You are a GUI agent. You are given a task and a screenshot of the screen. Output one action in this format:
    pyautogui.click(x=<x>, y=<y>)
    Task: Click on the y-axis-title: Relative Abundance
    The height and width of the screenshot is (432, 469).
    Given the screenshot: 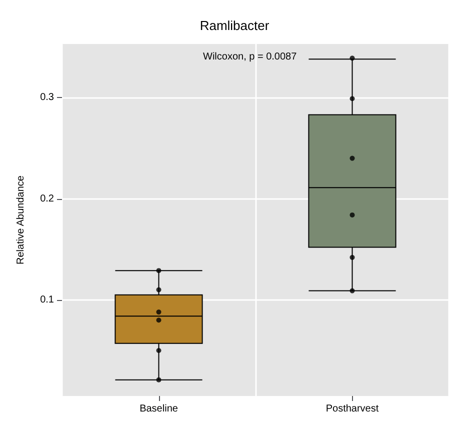 What is the action you would take?
    pyautogui.click(x=21, y=219)
    